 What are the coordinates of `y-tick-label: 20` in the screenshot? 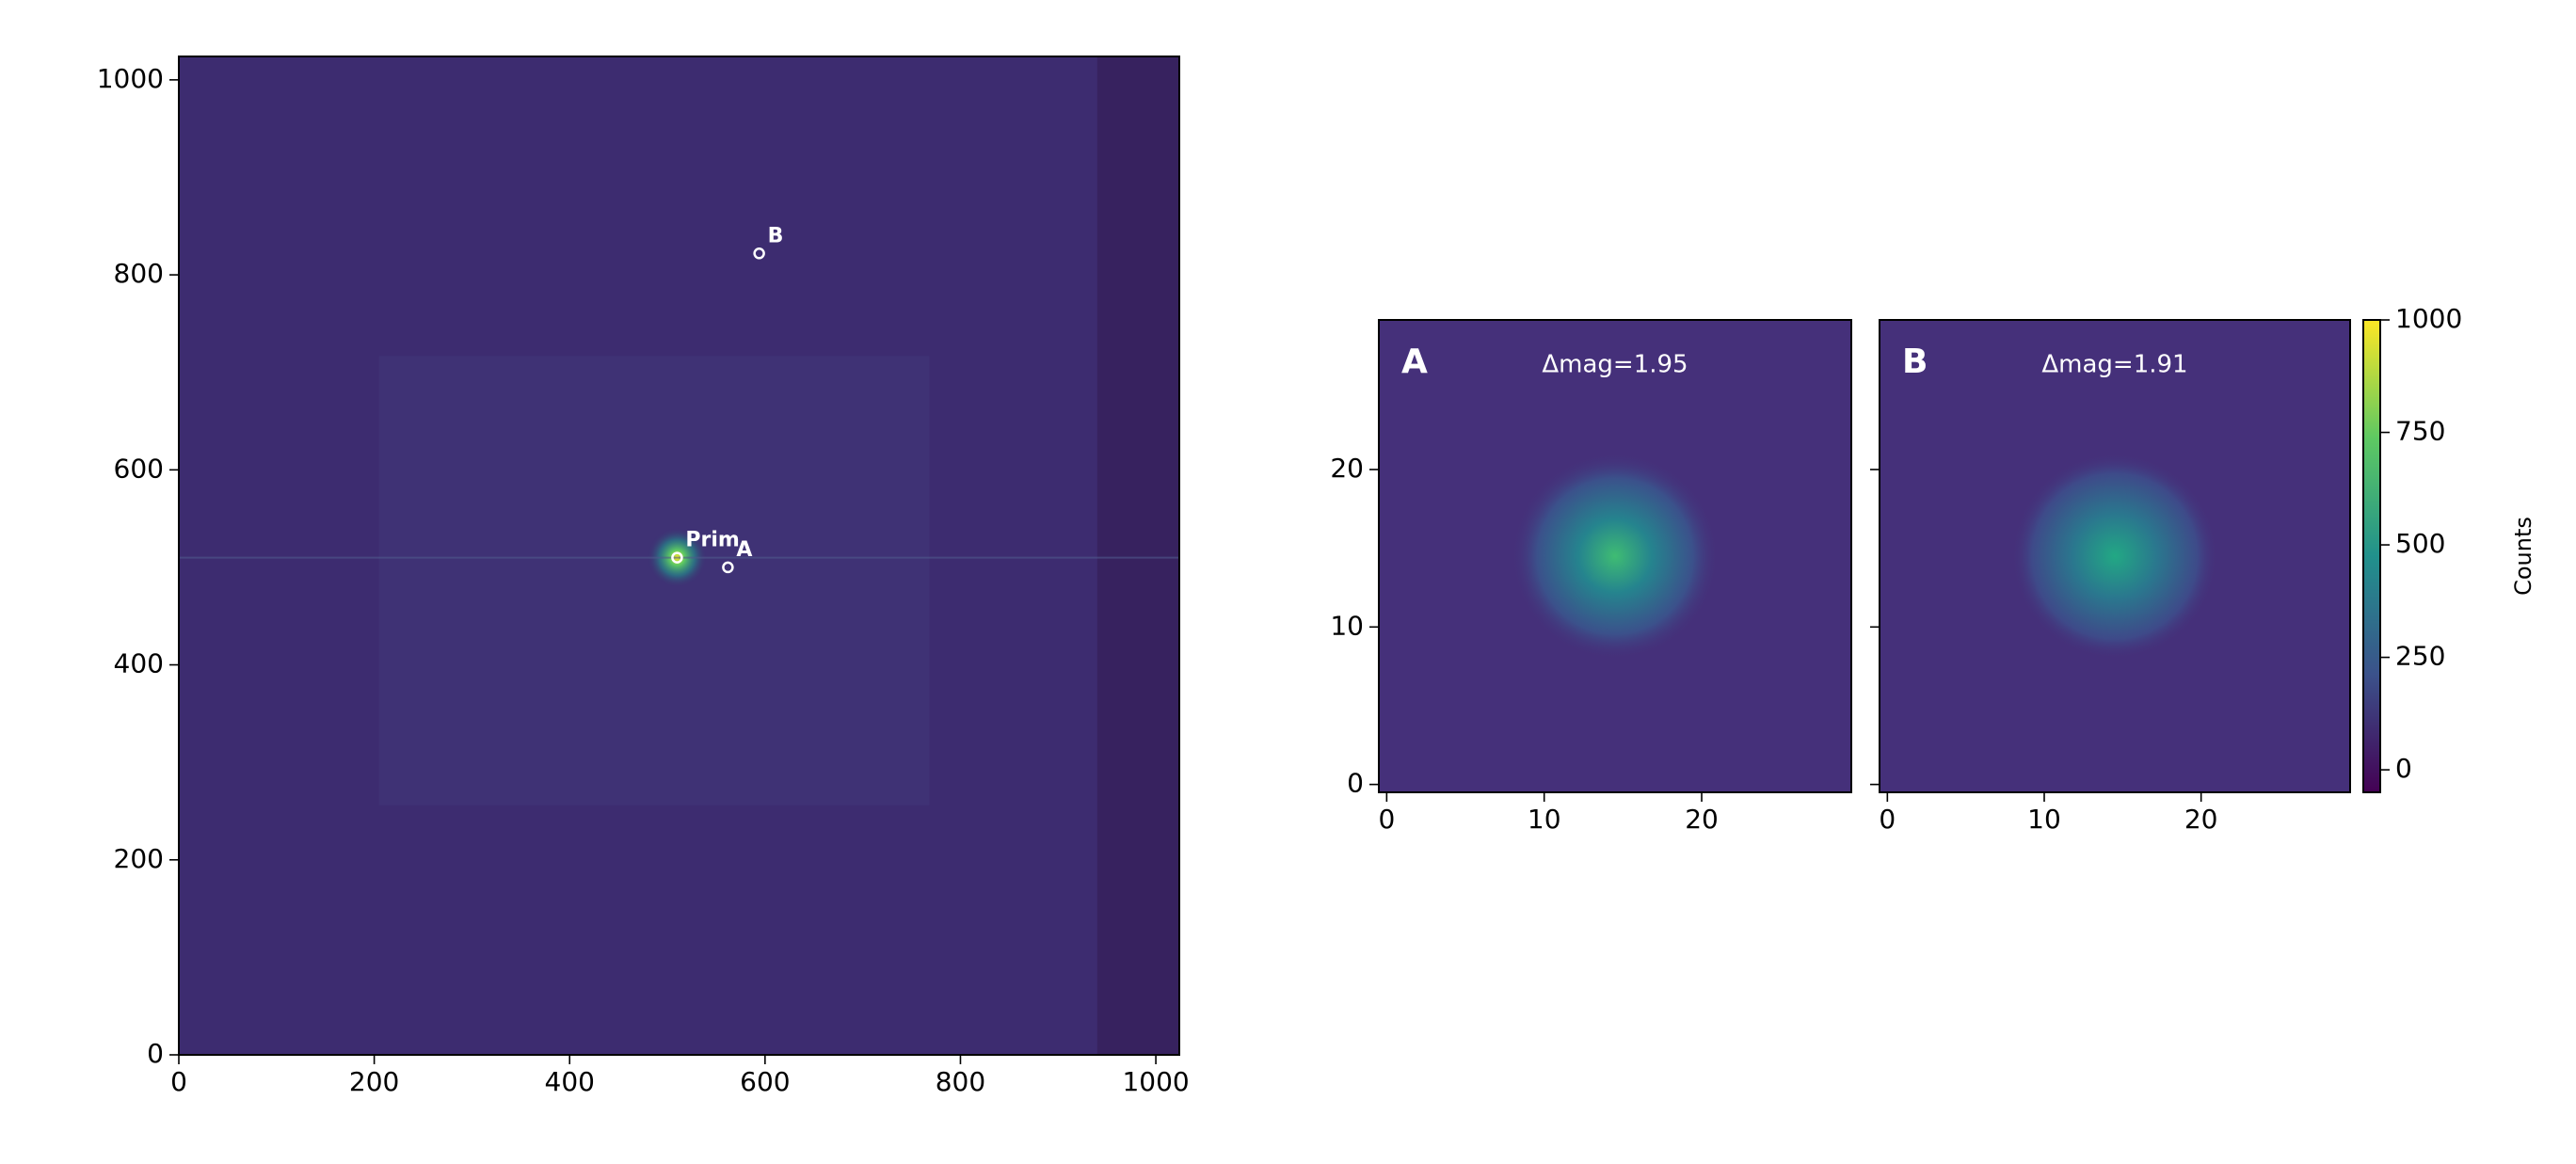 It's located at (1347, 468).